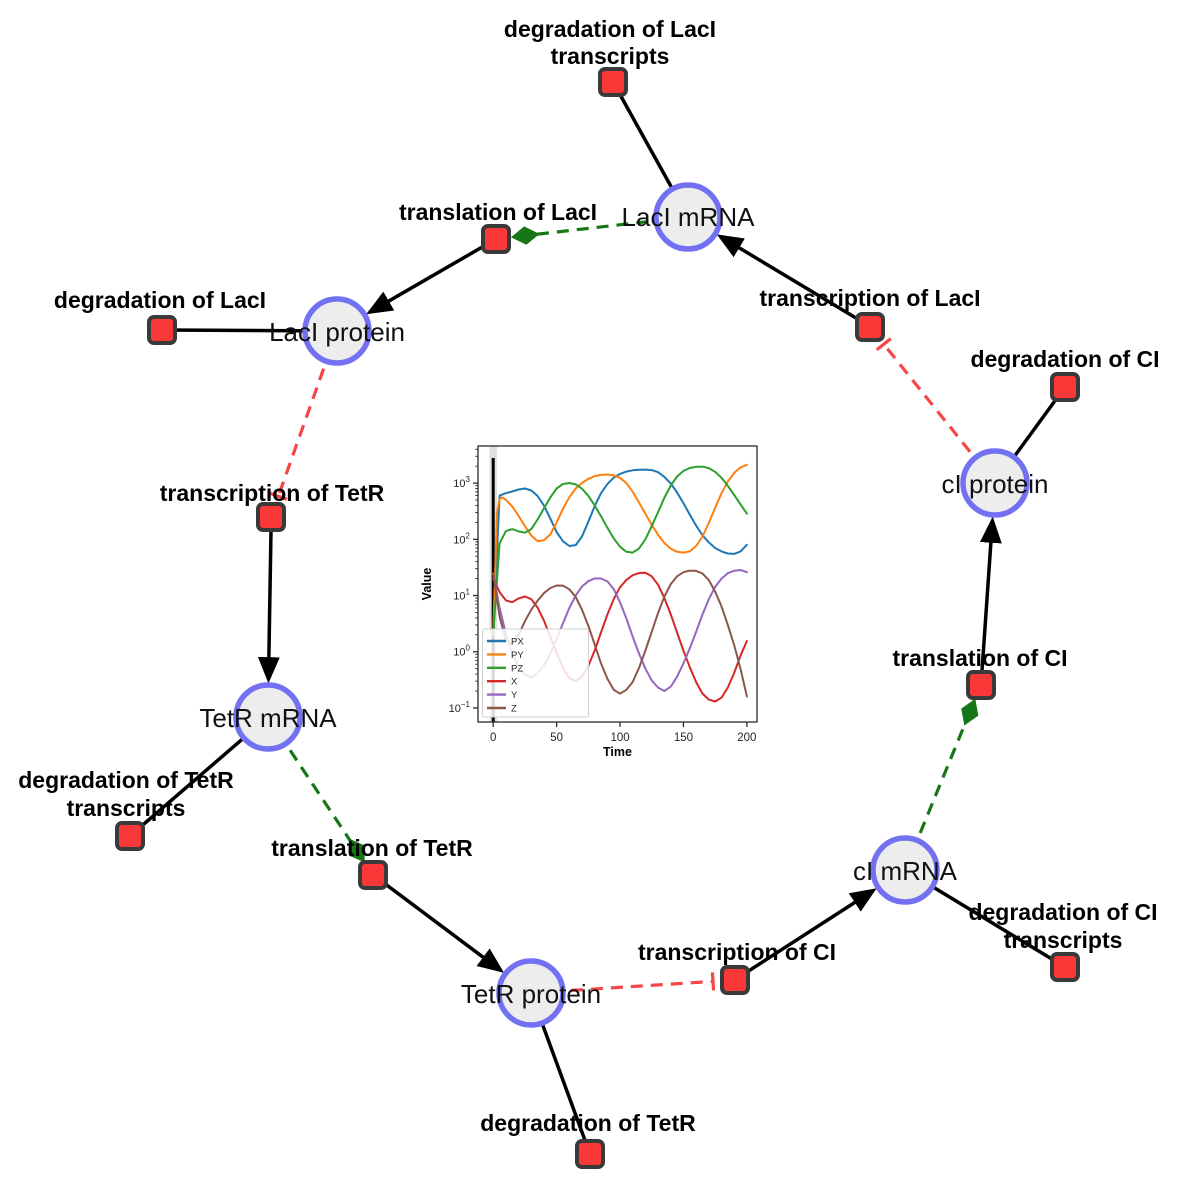 The height and width of the screenshot is (1200, 1189). What do you see at coordinates (496, 239) in the screenshot?
I see `reaction-translation-of-laci` at bounding box center [496, 239].